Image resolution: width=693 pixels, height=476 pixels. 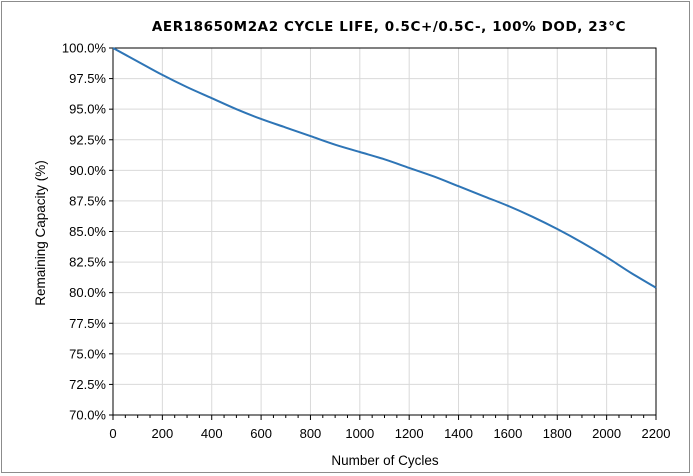 I want to click on y-tick-label: 97.5%, so click(x=87, y=78).